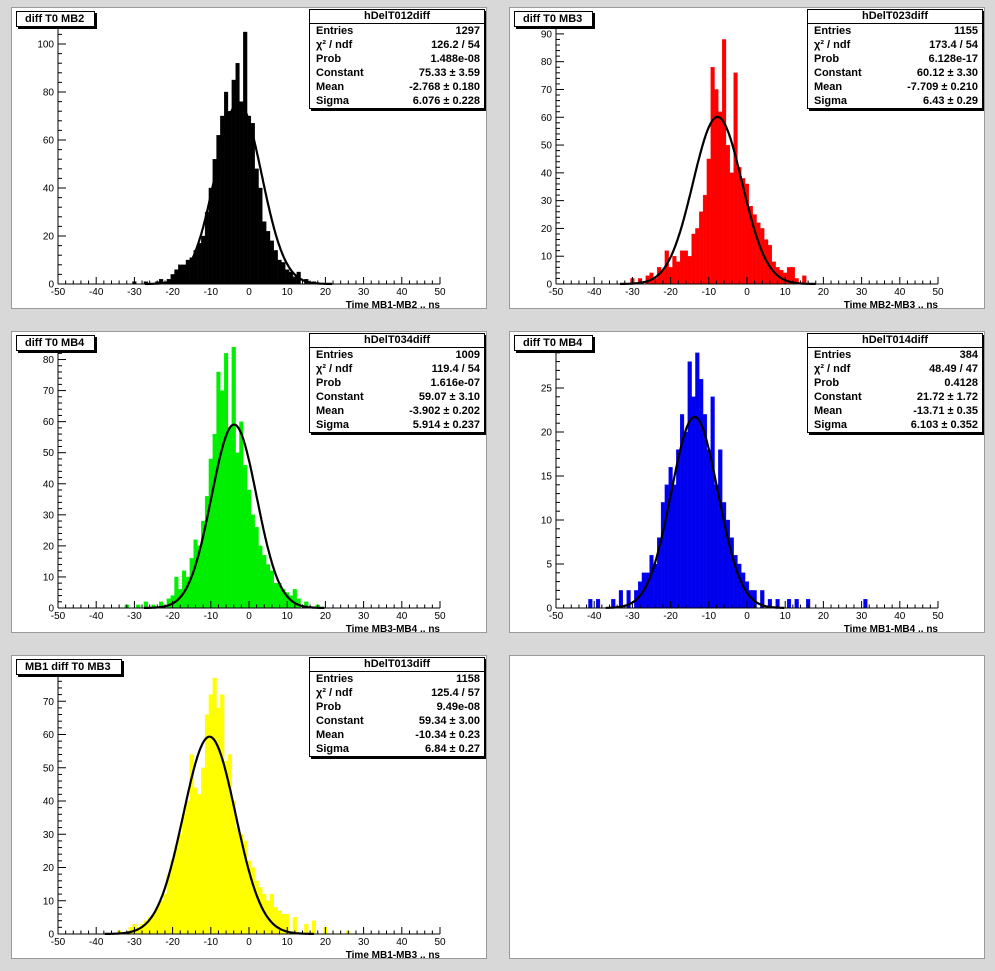 The image size is (995, 971). Describe the element at coordinates (398, 355) in the screenshot. I see `stats-row: Entries 1009` at that location.